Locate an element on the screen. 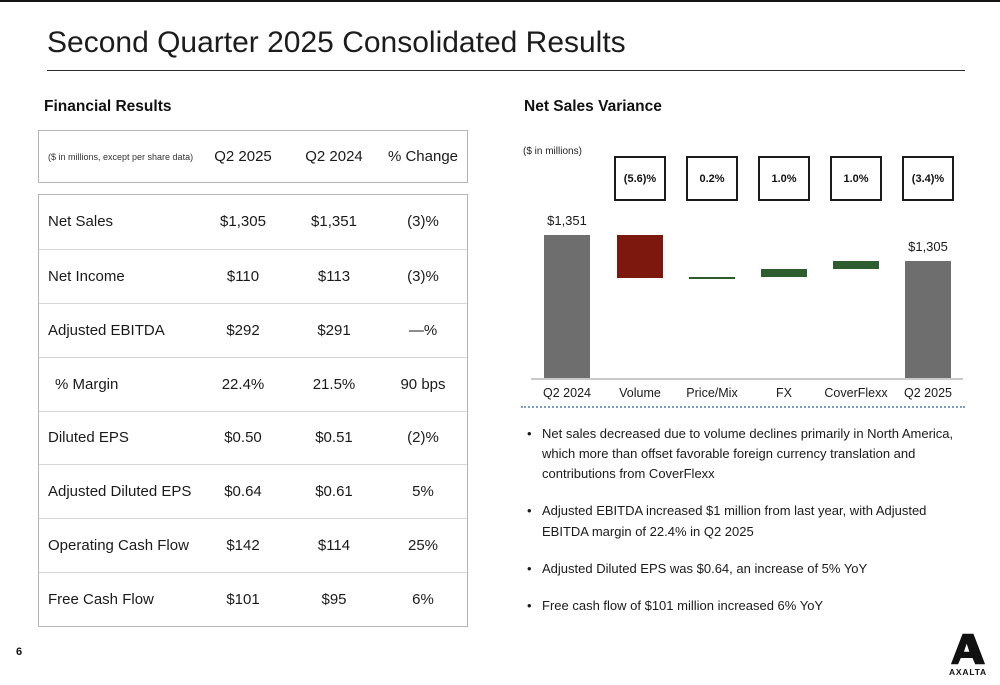 The image size is (1000, 685). row-q2-2024-value: $0.51 is located at coordinates (334, 438).